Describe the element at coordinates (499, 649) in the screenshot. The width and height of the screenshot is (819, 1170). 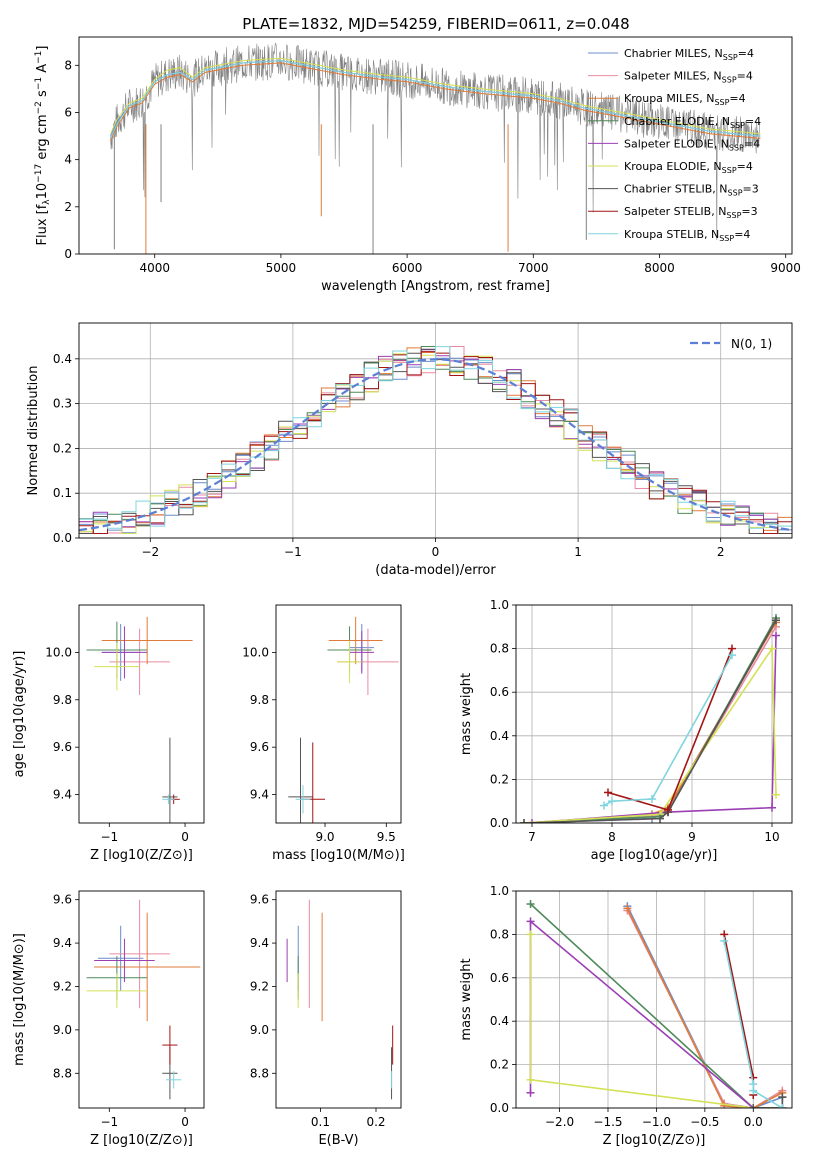
I see `weight-vs-age-ytick-label: 0.8` at that location.